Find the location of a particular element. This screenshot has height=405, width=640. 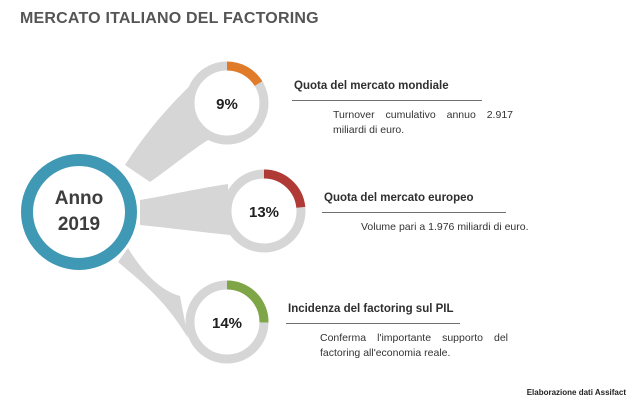

heading-world: Quota del mercato mondiale is located at coordinates (371, 86).